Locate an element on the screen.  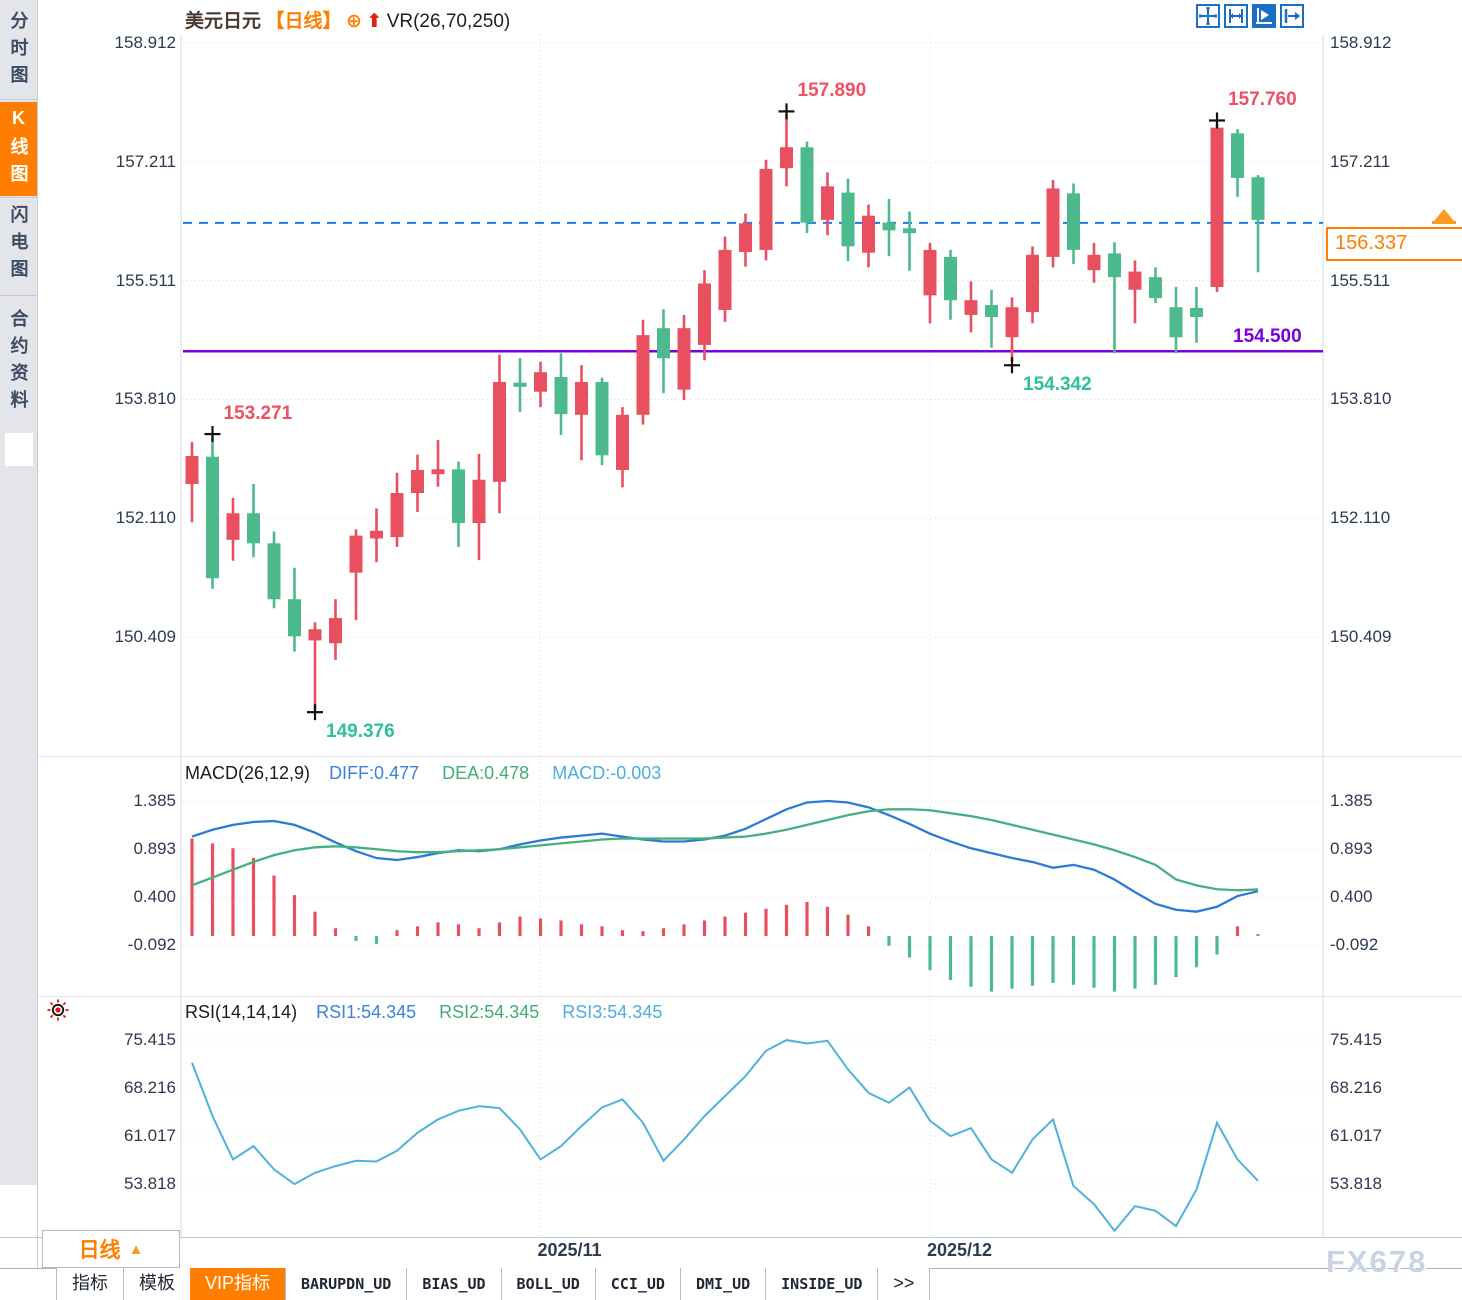
sidebar-divider is located at coordinates (37, 634).